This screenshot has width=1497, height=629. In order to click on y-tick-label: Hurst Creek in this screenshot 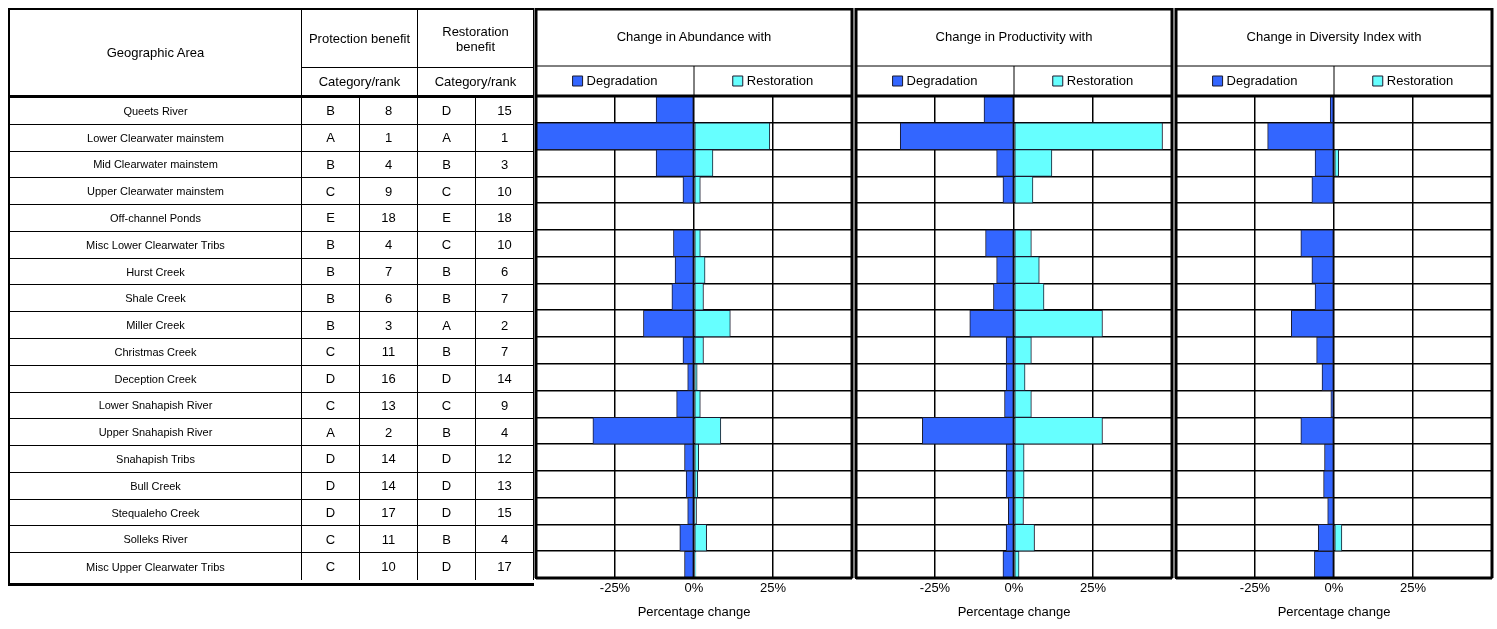, I will do `click(156, 272)`.